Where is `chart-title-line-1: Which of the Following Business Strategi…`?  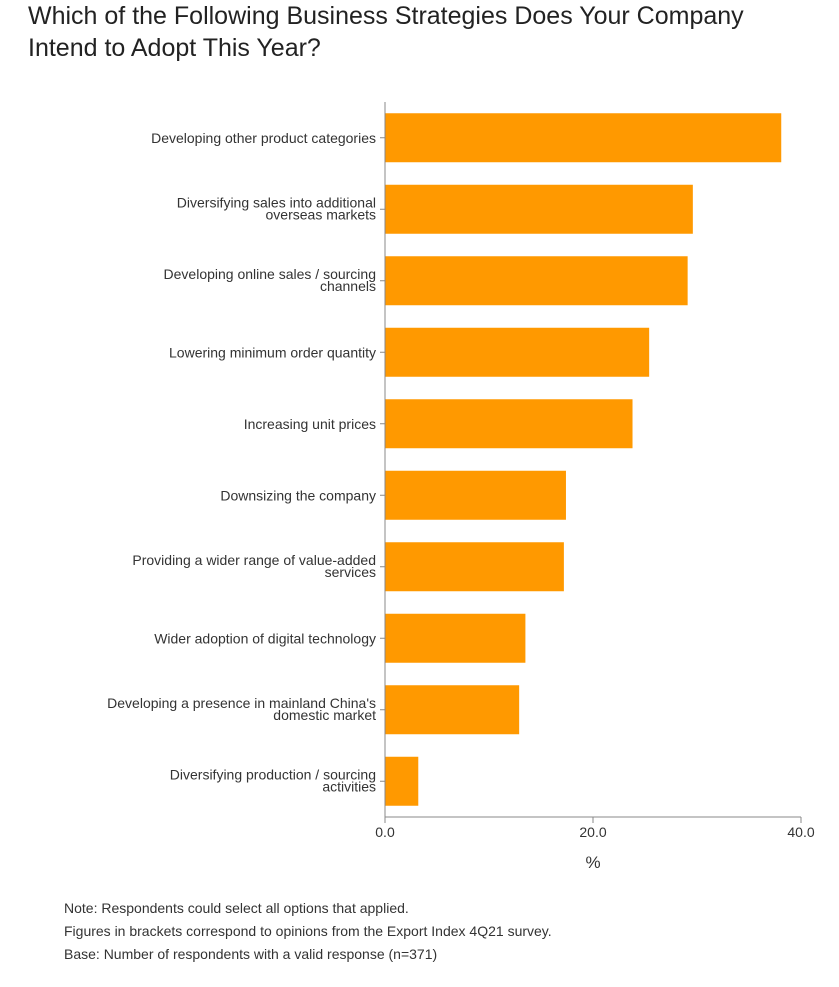 chart-title-line-1: Which of the Following Business Strategi… is located at coordinates (386, 16).